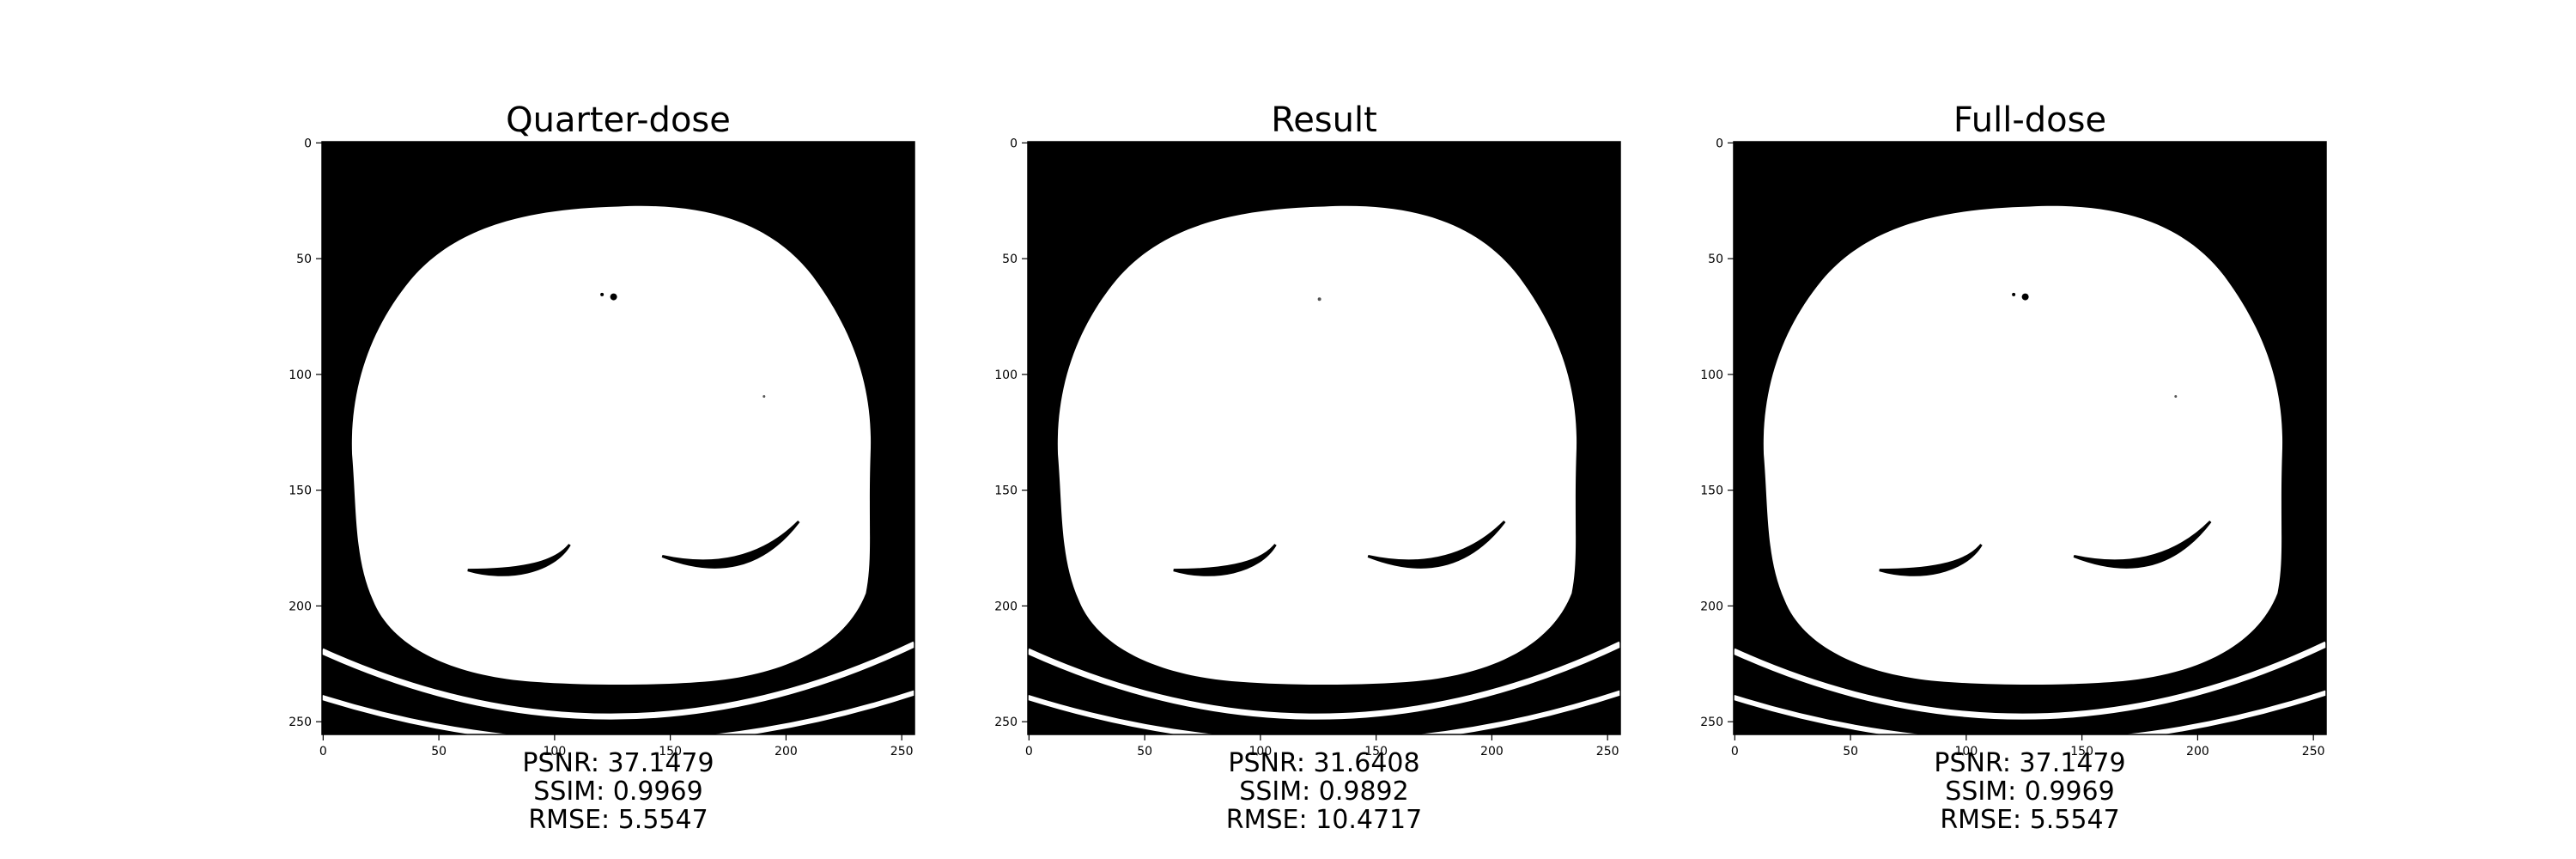 This screenshot has height=859, width=2576. What do you see at coordinates (618, 121) in the screenshot?
I see `panel-title: Quarter-dose` at bounding box center [618, 121].